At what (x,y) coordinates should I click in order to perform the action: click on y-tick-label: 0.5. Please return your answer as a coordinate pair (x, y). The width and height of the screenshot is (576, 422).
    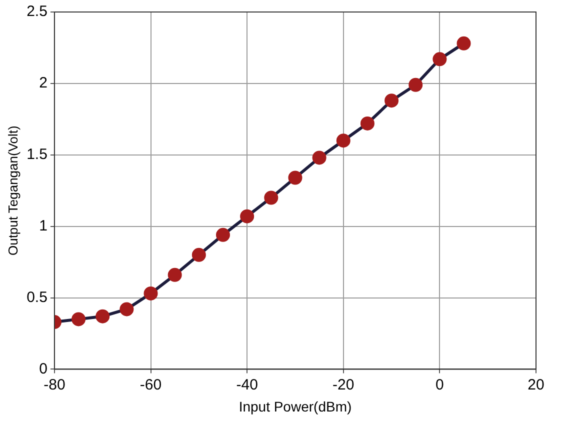
    Looking at the image, I should click on (37, 297).